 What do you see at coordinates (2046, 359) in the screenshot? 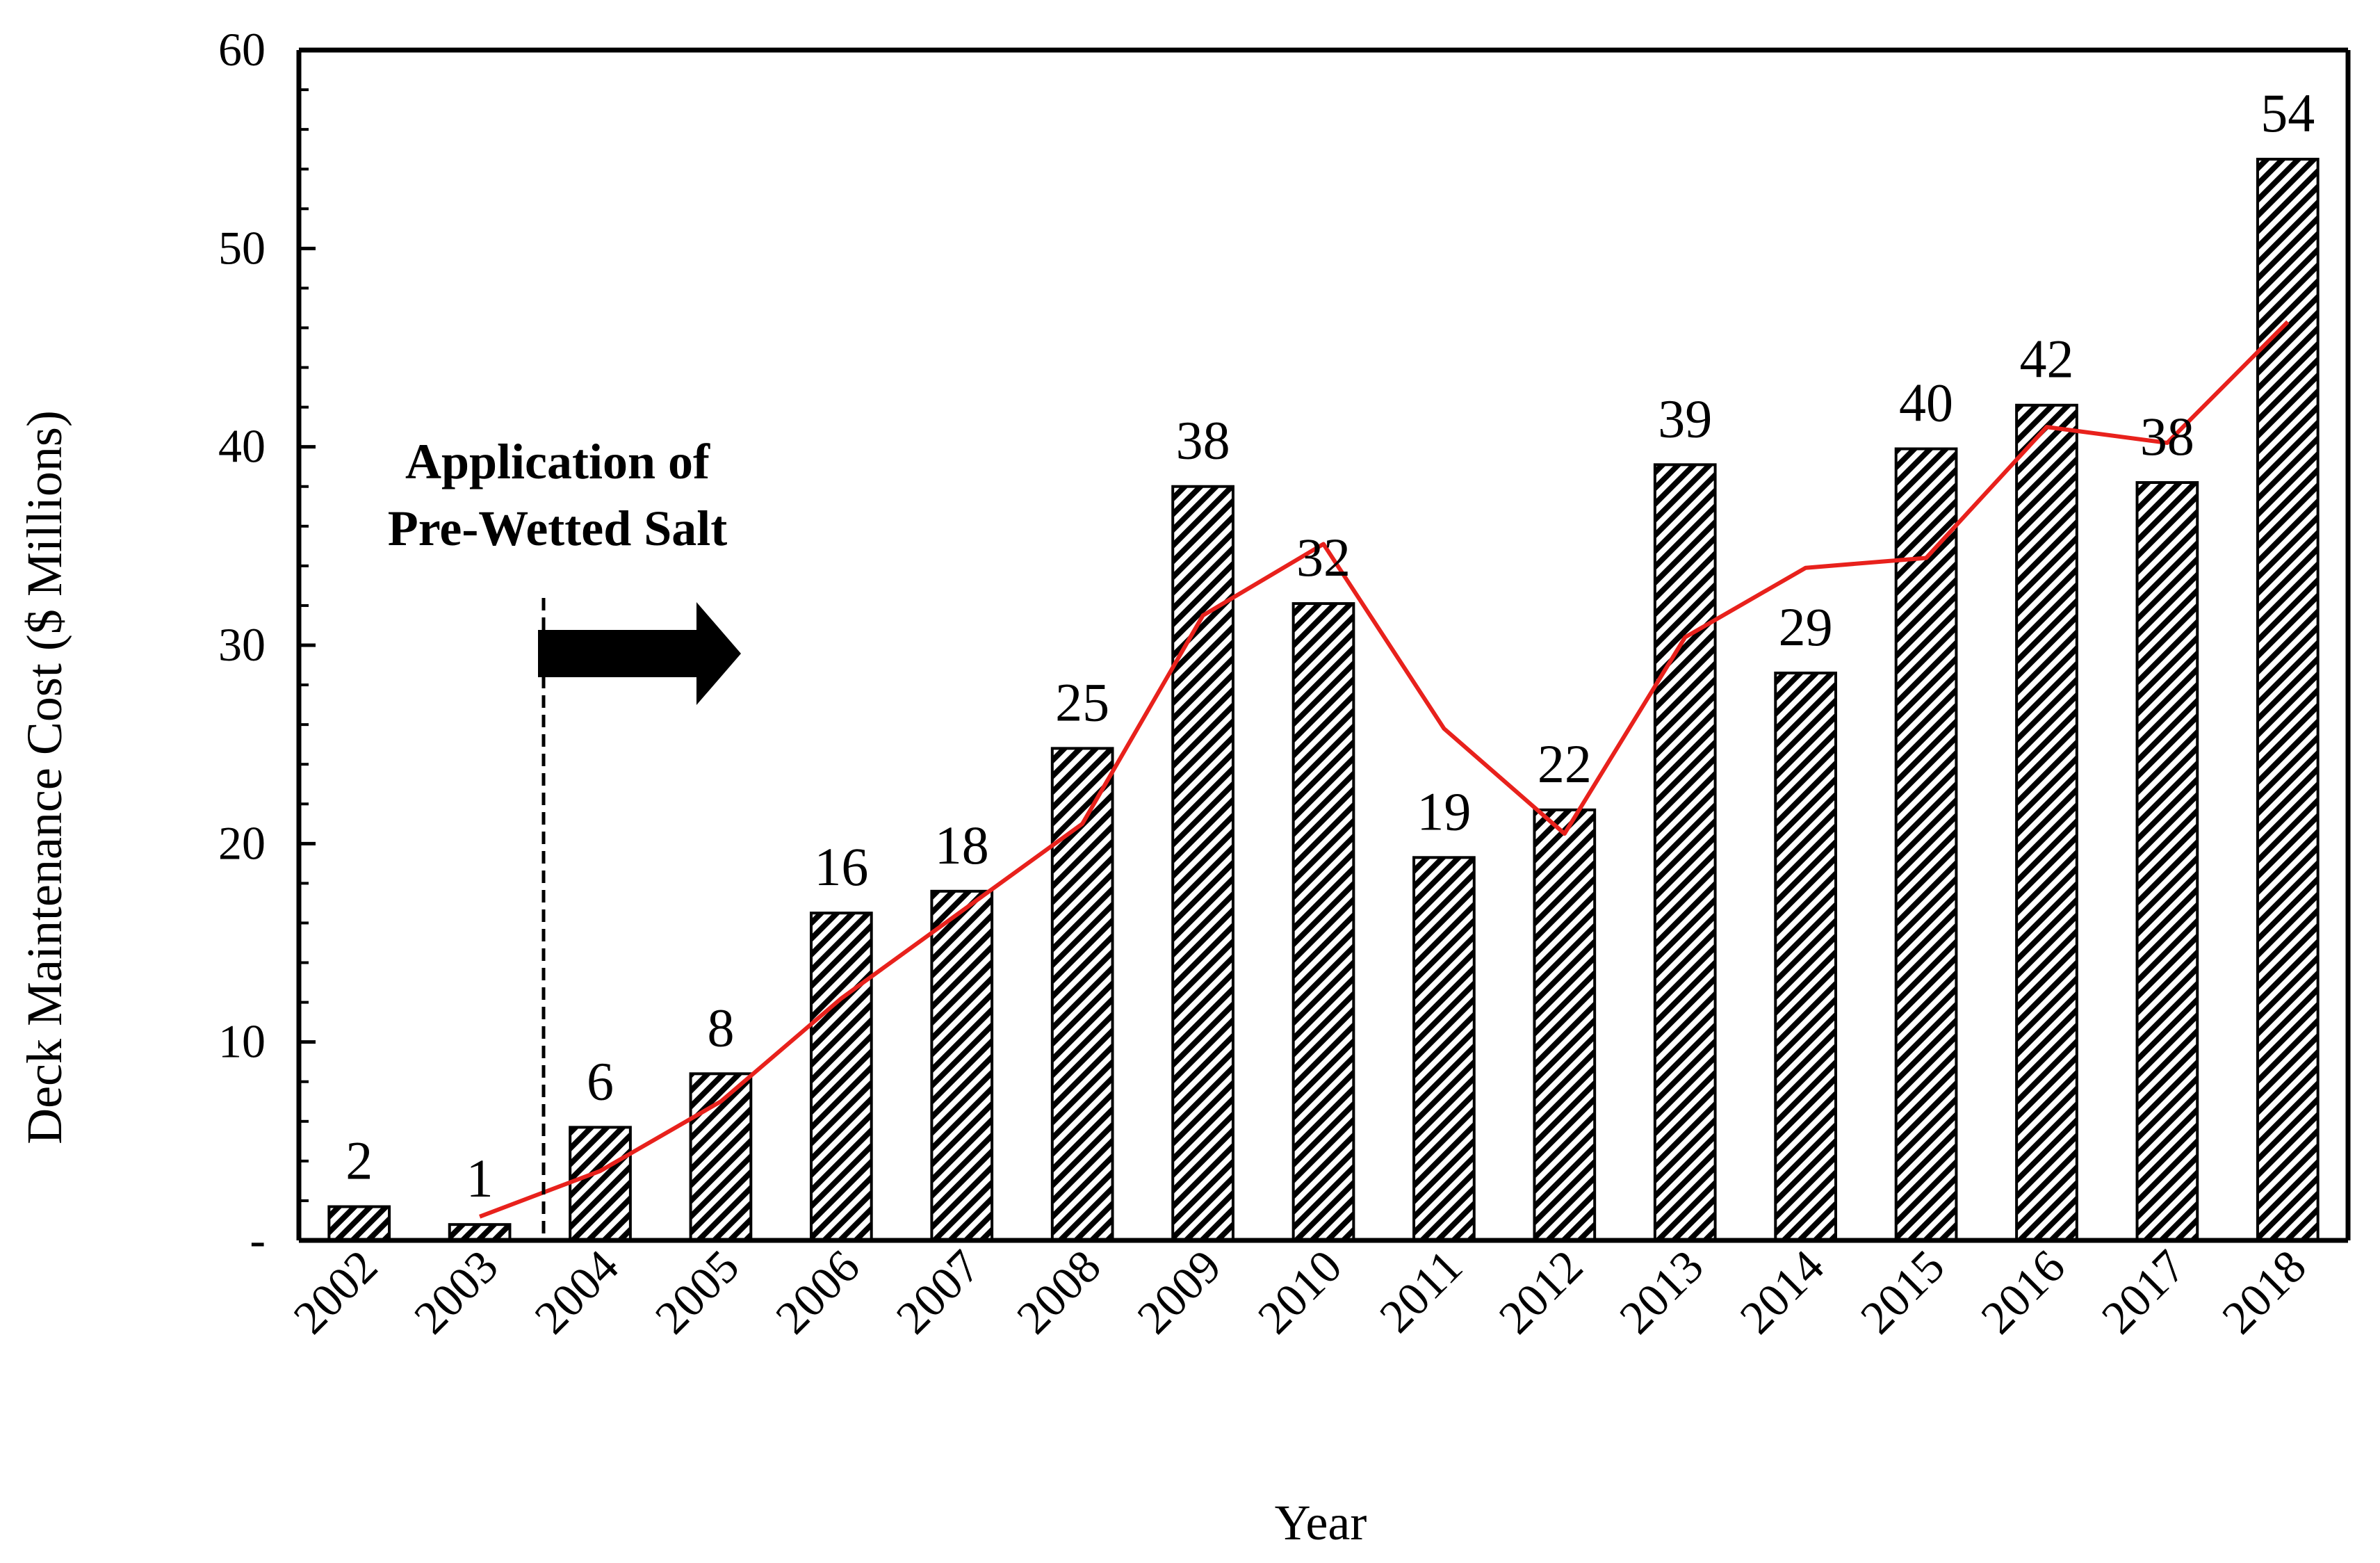
I see `data-label-2016: 42` at bounding box center [2046, 359].